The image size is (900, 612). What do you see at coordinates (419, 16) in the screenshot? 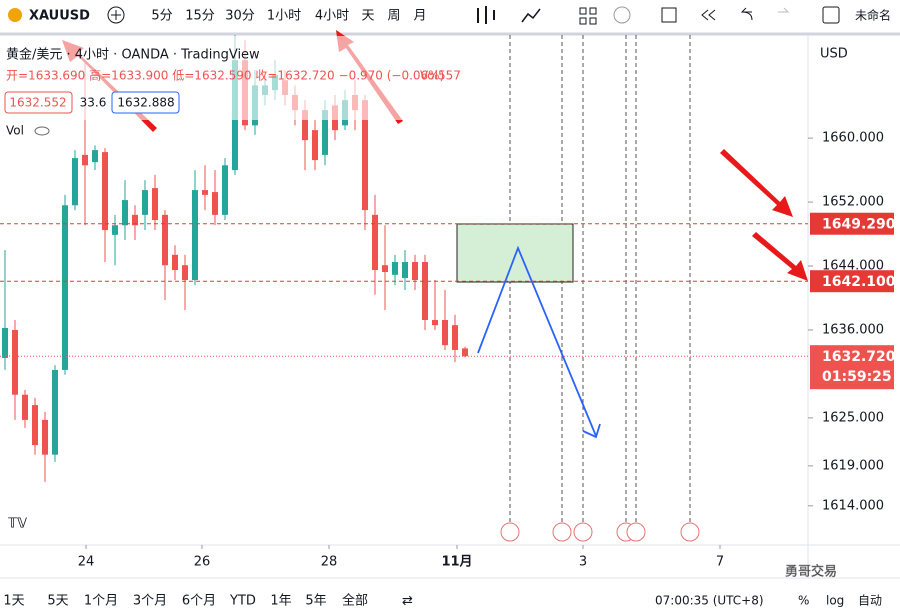
I see `interval: 月` at bounding box center [419, 16].